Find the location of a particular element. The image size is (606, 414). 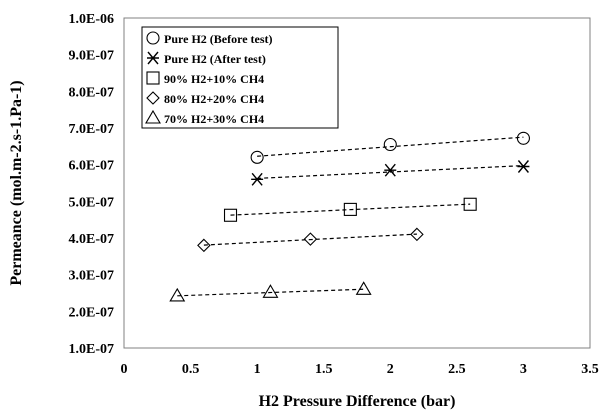

x-tick-label: 1 is located at coordinates (257, 369).